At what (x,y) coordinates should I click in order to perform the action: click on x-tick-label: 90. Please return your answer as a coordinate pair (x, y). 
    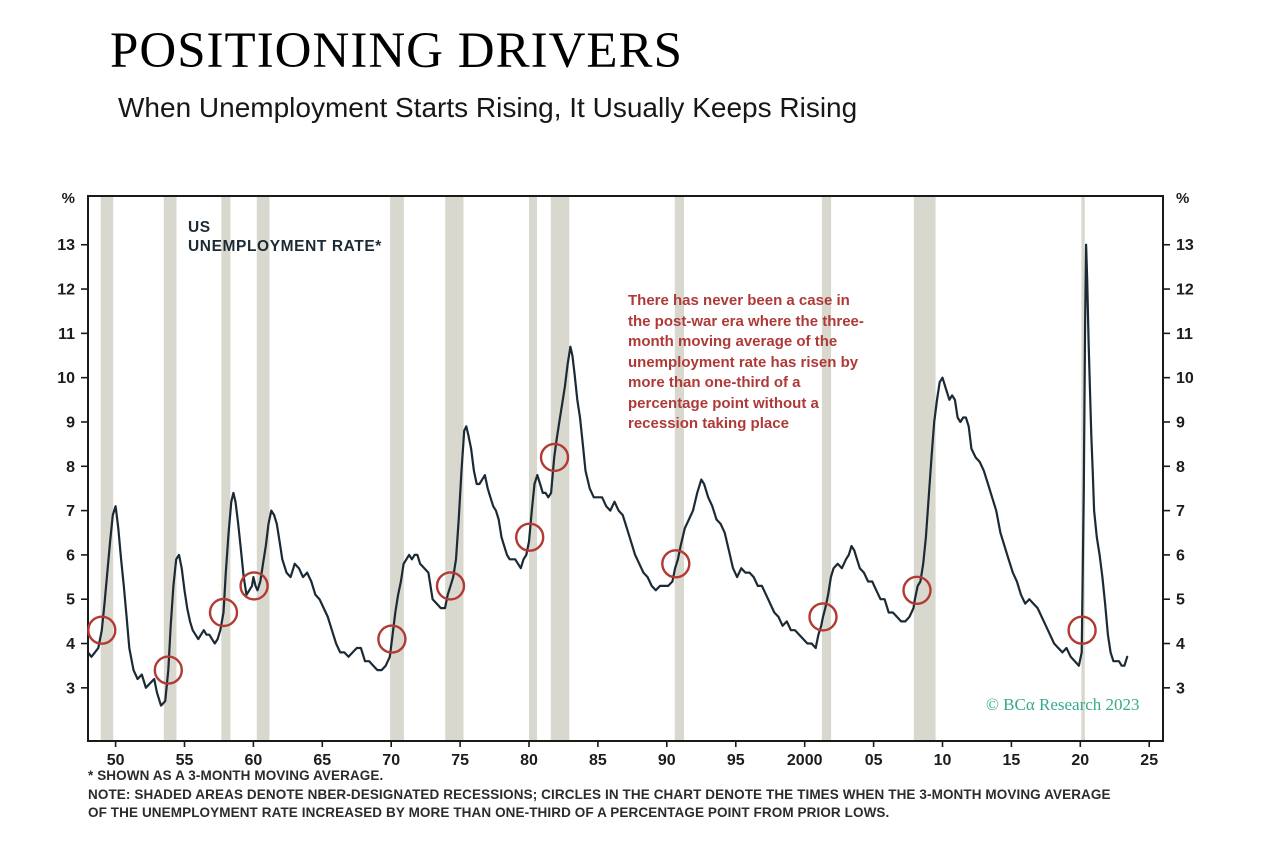
    Looking at the image, I should click on (667, 760).